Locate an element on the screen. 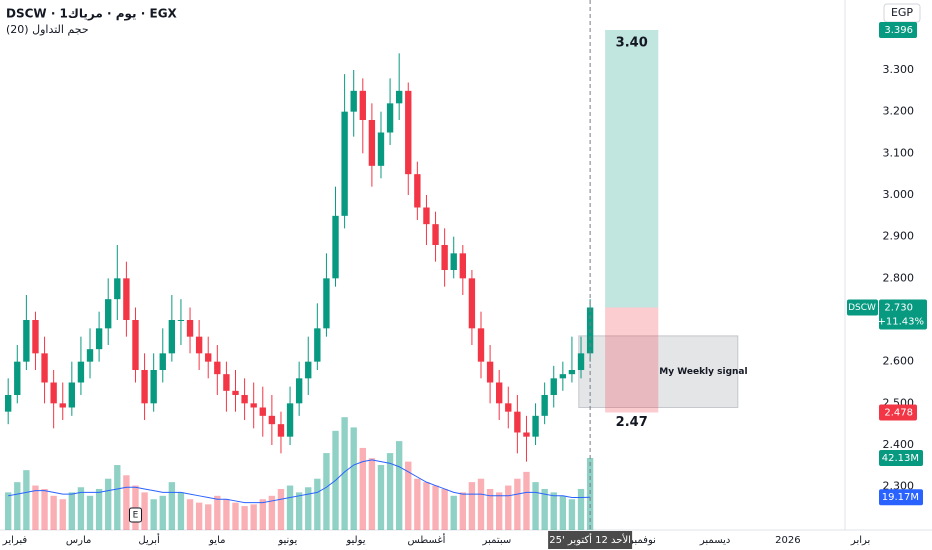 This screenshot has width=932, height=550. y-tick-label: 3.200 is located at coordinates (899, 111).